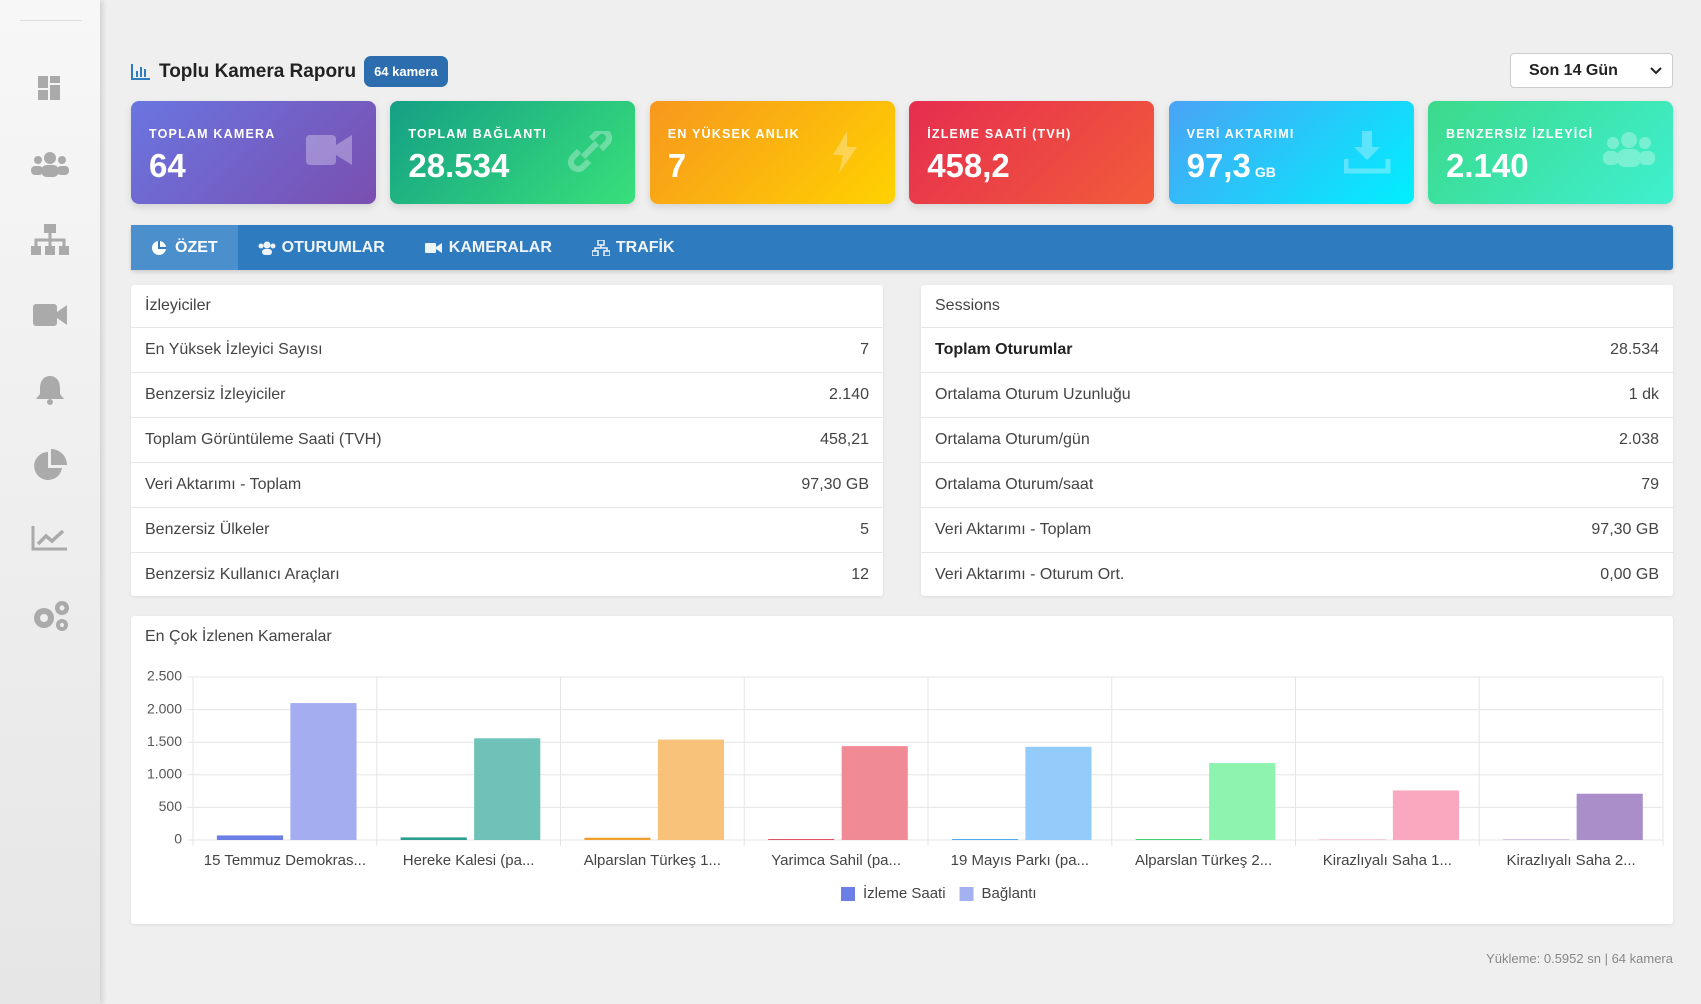 This screenshot has height=1004, width=1701. Describe the element at coordinates (167, 165) in the screenshot. I see `stat-number: 64` at that location.